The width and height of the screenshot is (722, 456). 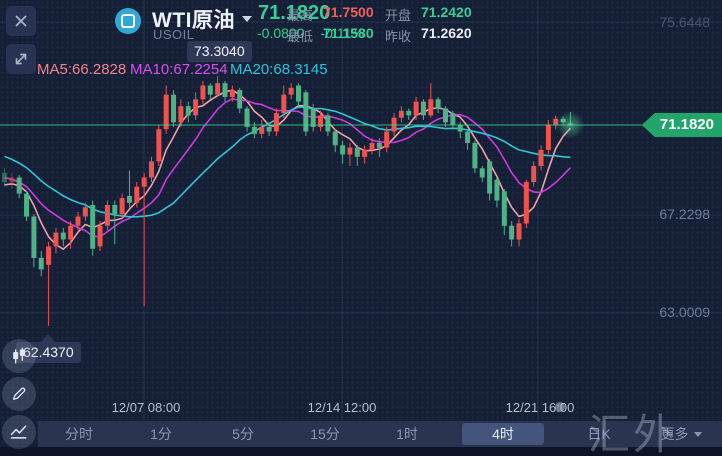 I want to click on candlestick-icon, so click(x=19, y=355).